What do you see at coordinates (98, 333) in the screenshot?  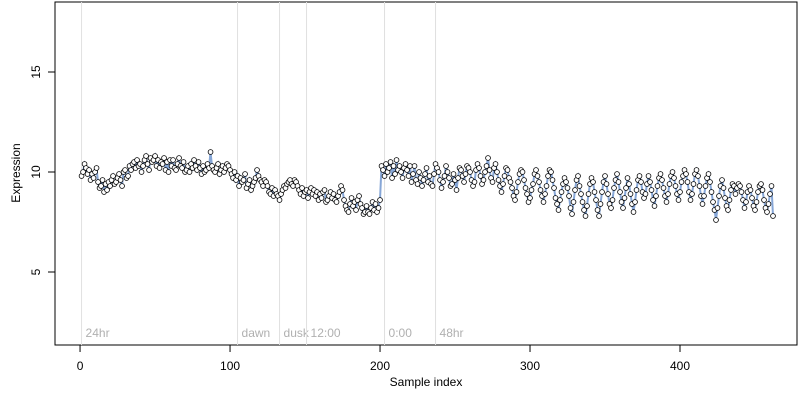 I see `annotation-label: 24hr` at bounding box center [98, 333].